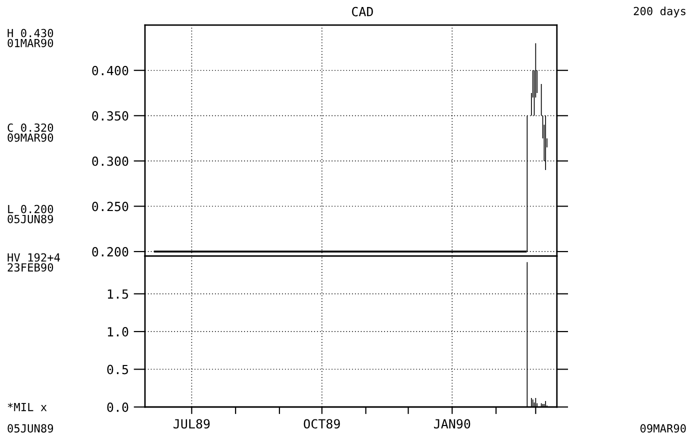 The width and height of the screenshot is (697, 440). I want to click on y-tick-label: 0.0, so click(117, 407).